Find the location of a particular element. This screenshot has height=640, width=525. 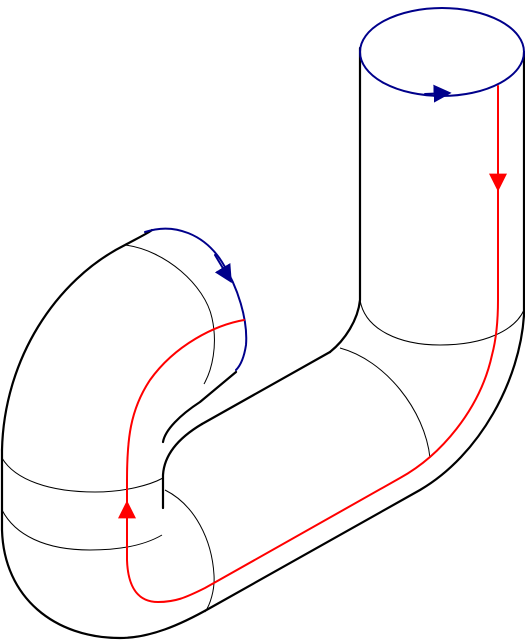

horizontal-tube-lower-edge is located at coordinates (199, 407).